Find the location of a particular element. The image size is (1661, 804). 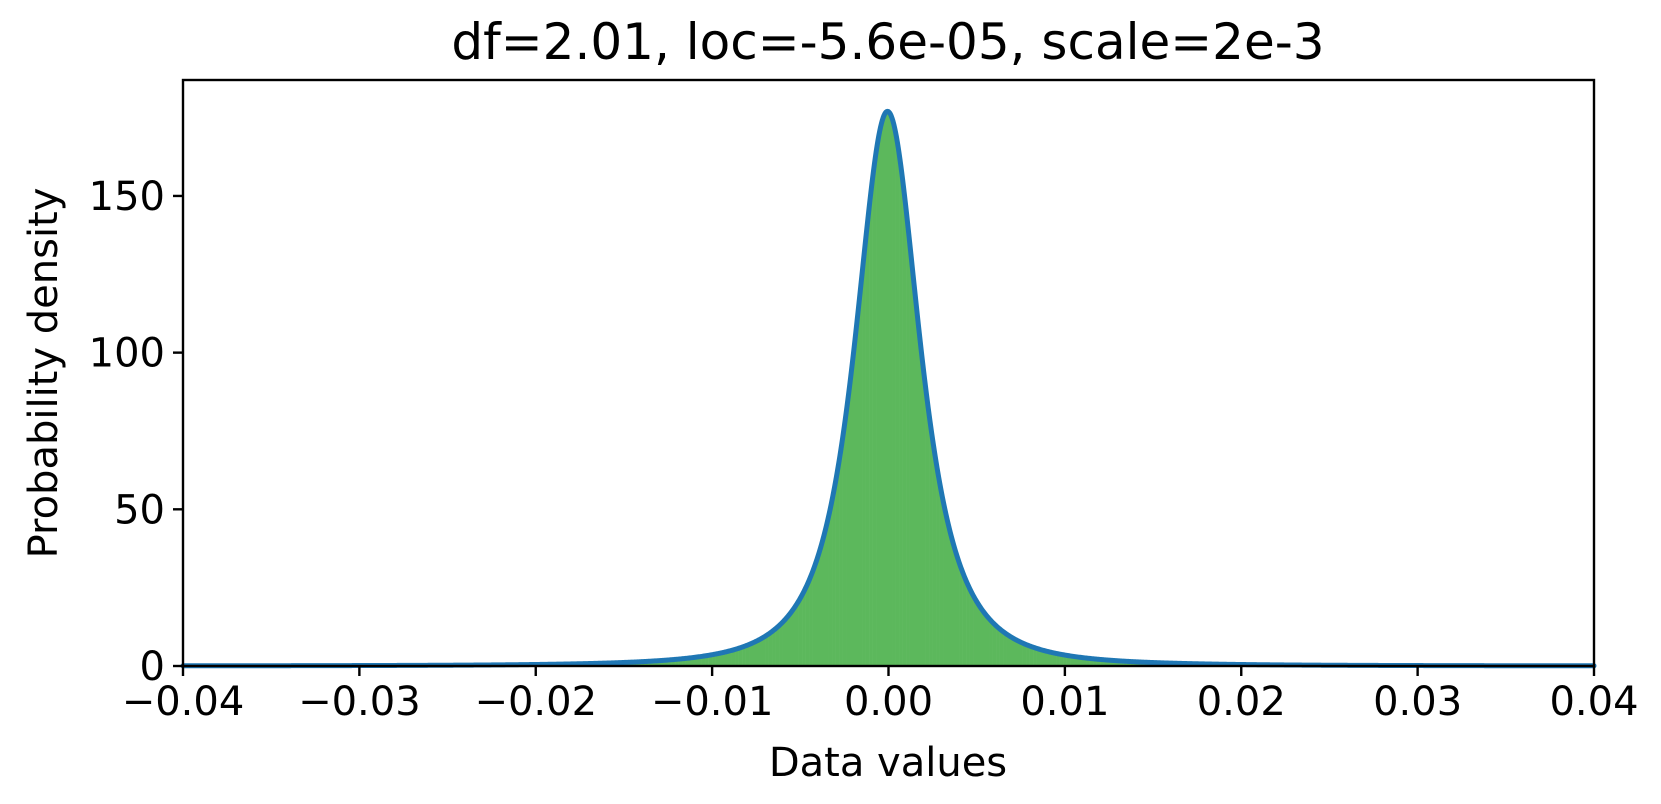

x-tick-label: 0.01 is located at coordinates (1064, 702).